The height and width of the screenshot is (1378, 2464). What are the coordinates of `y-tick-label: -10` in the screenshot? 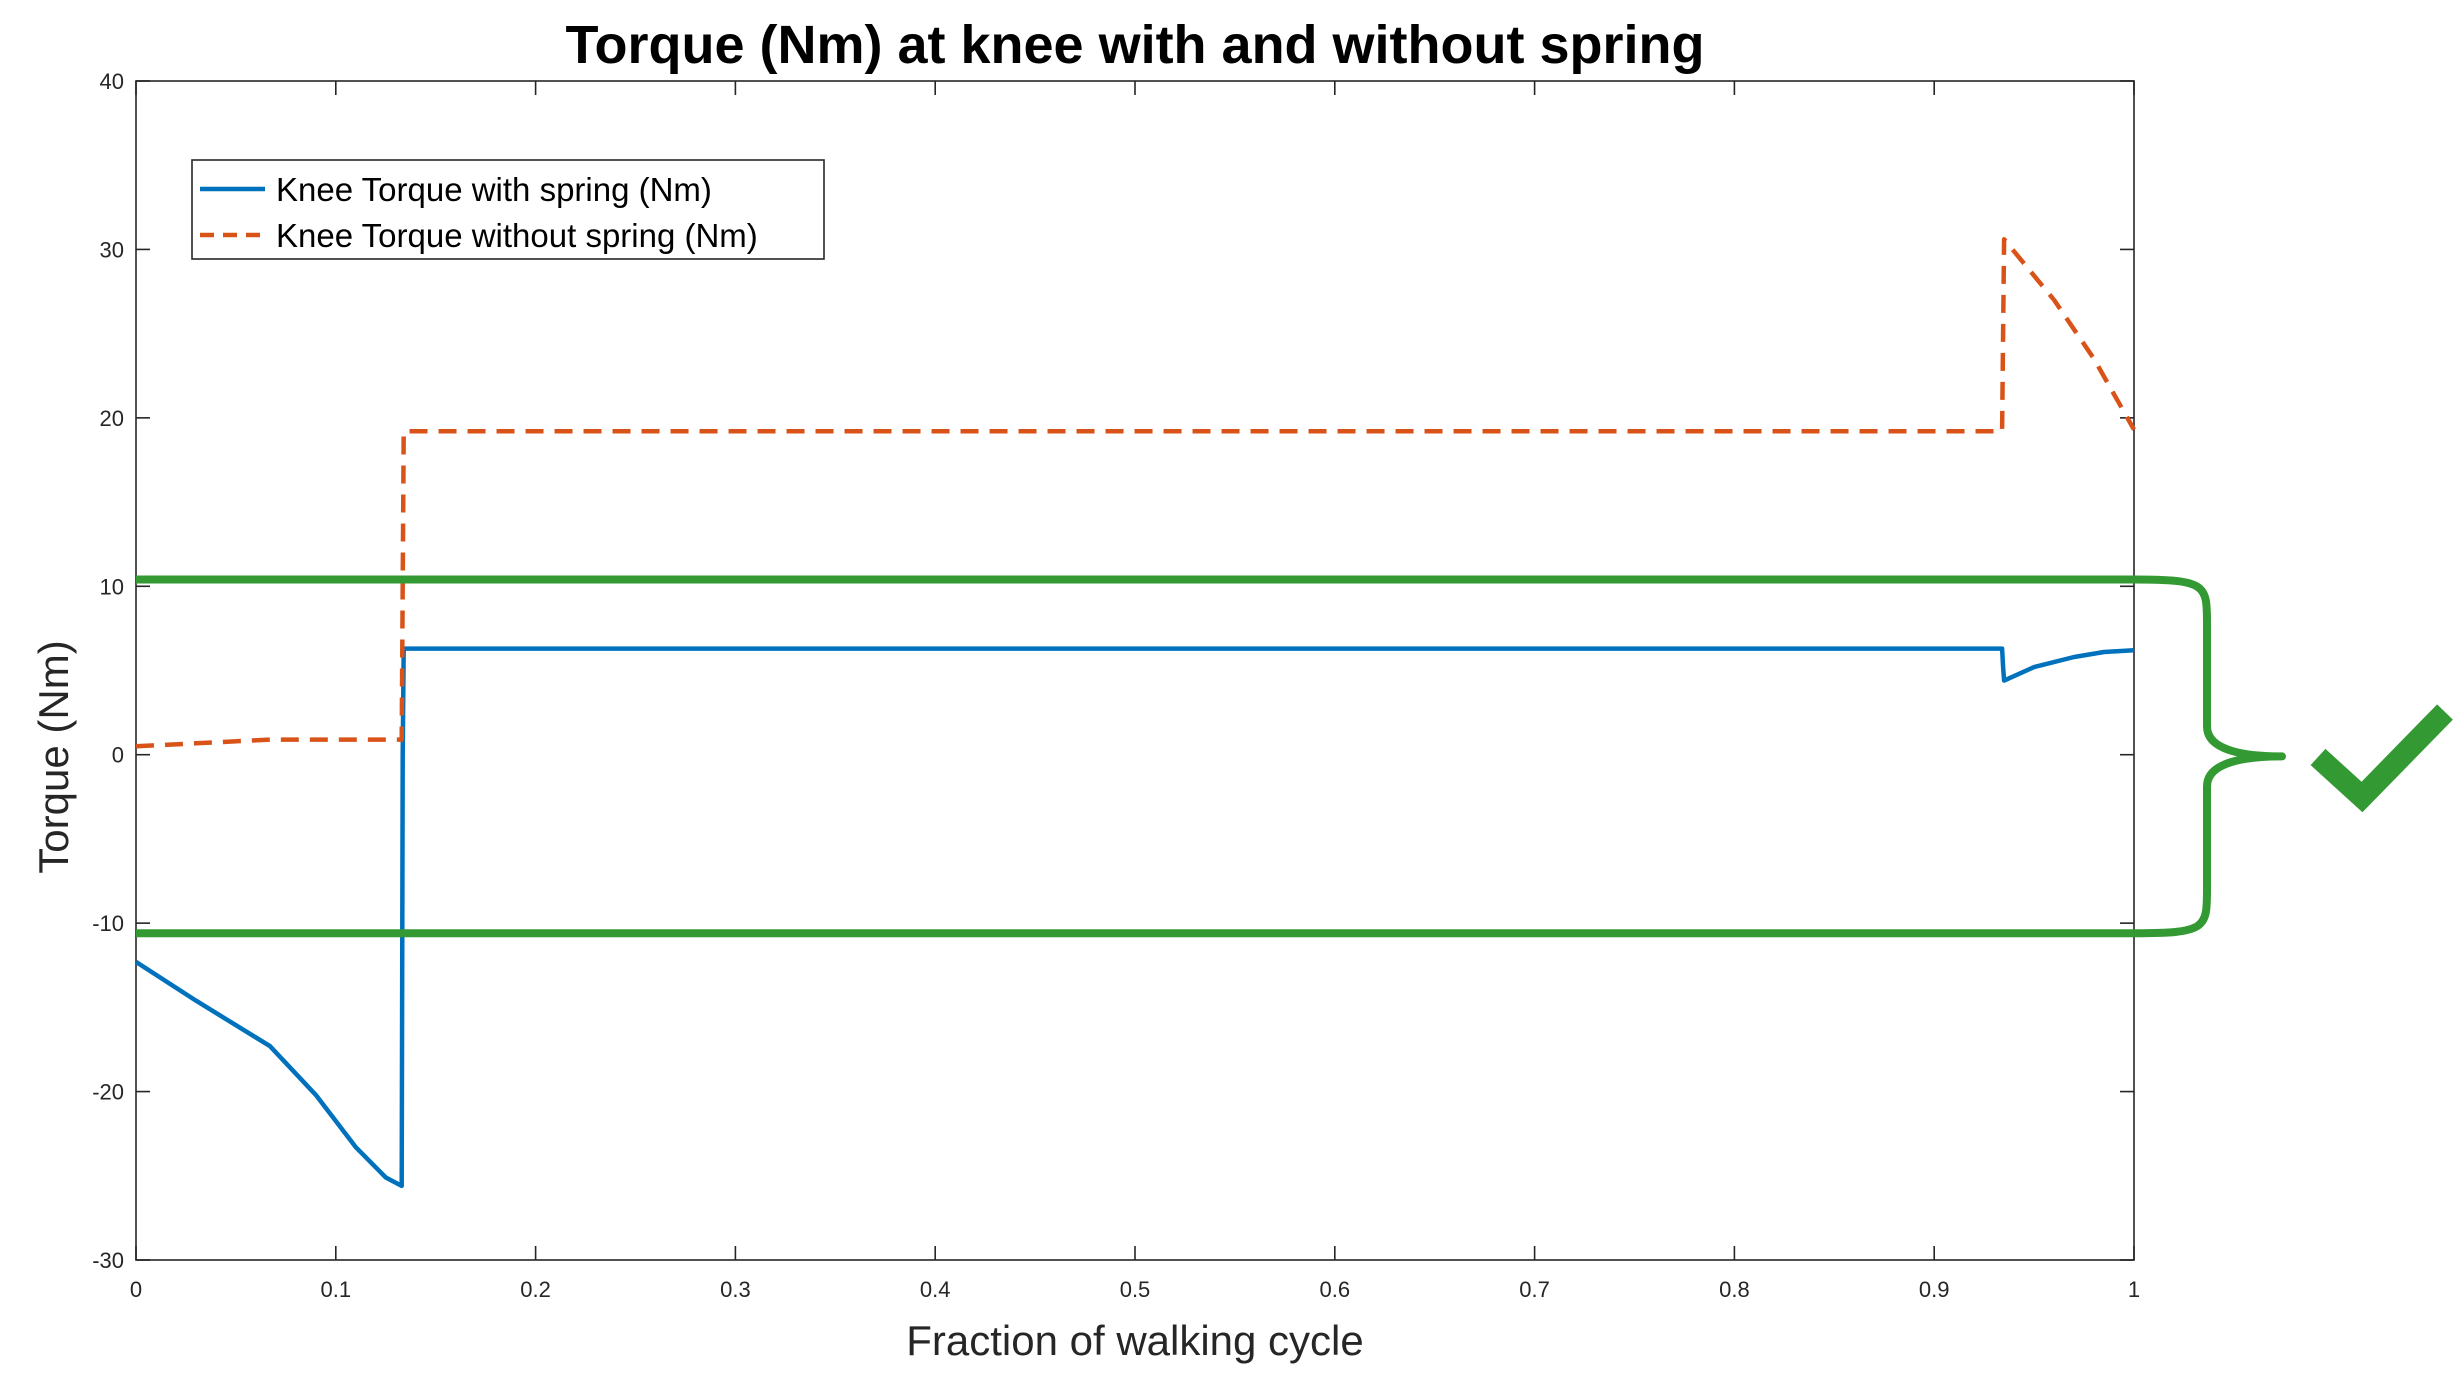 It's located at (108, 923).